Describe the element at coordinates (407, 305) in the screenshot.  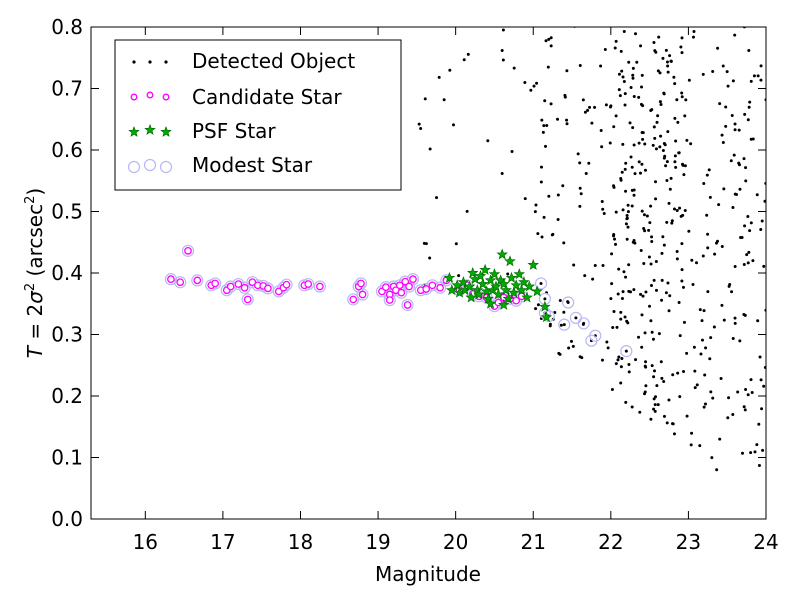
I see `modest-star-point` at that location.